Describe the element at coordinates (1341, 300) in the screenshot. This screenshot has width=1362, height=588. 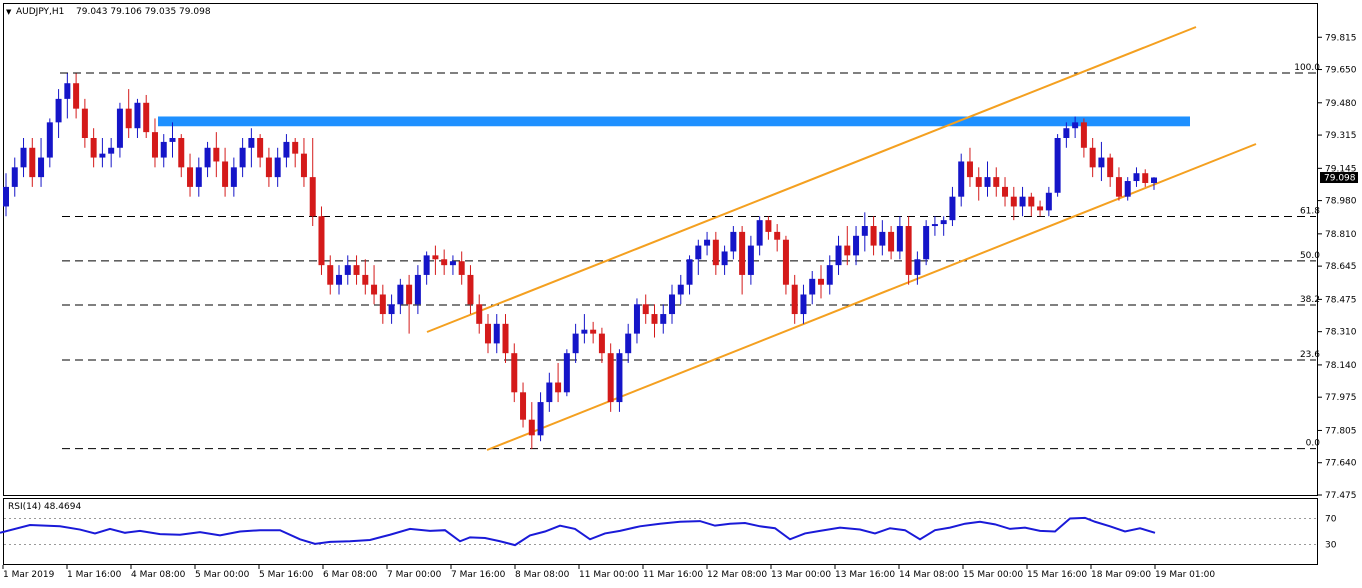
I see `price-tick-label: 78.475` at that location.